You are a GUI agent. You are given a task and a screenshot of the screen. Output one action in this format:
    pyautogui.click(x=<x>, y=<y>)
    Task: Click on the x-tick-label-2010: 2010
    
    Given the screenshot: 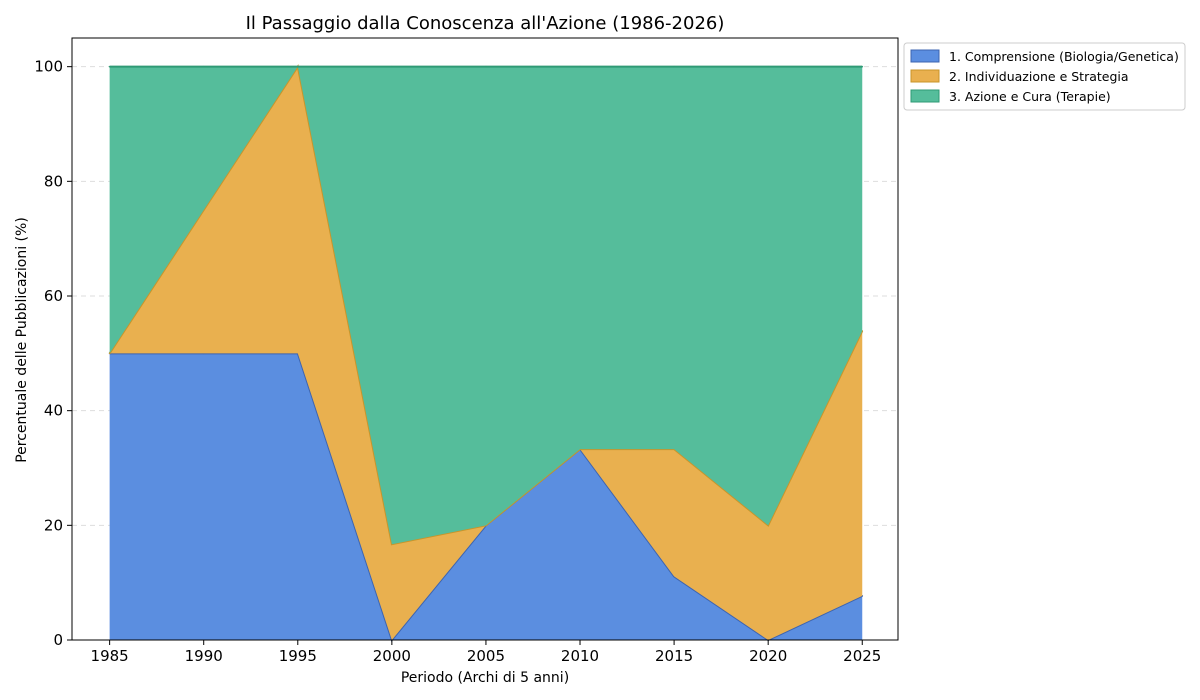 What is the action you would take?
    pyautogui.click(x=580, y=656)
    